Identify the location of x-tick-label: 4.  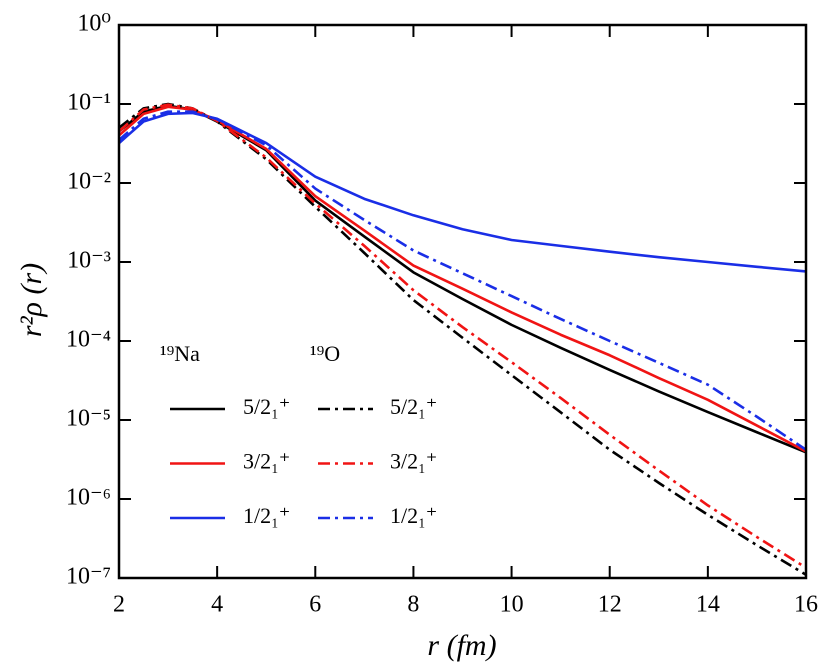
(217, 605).